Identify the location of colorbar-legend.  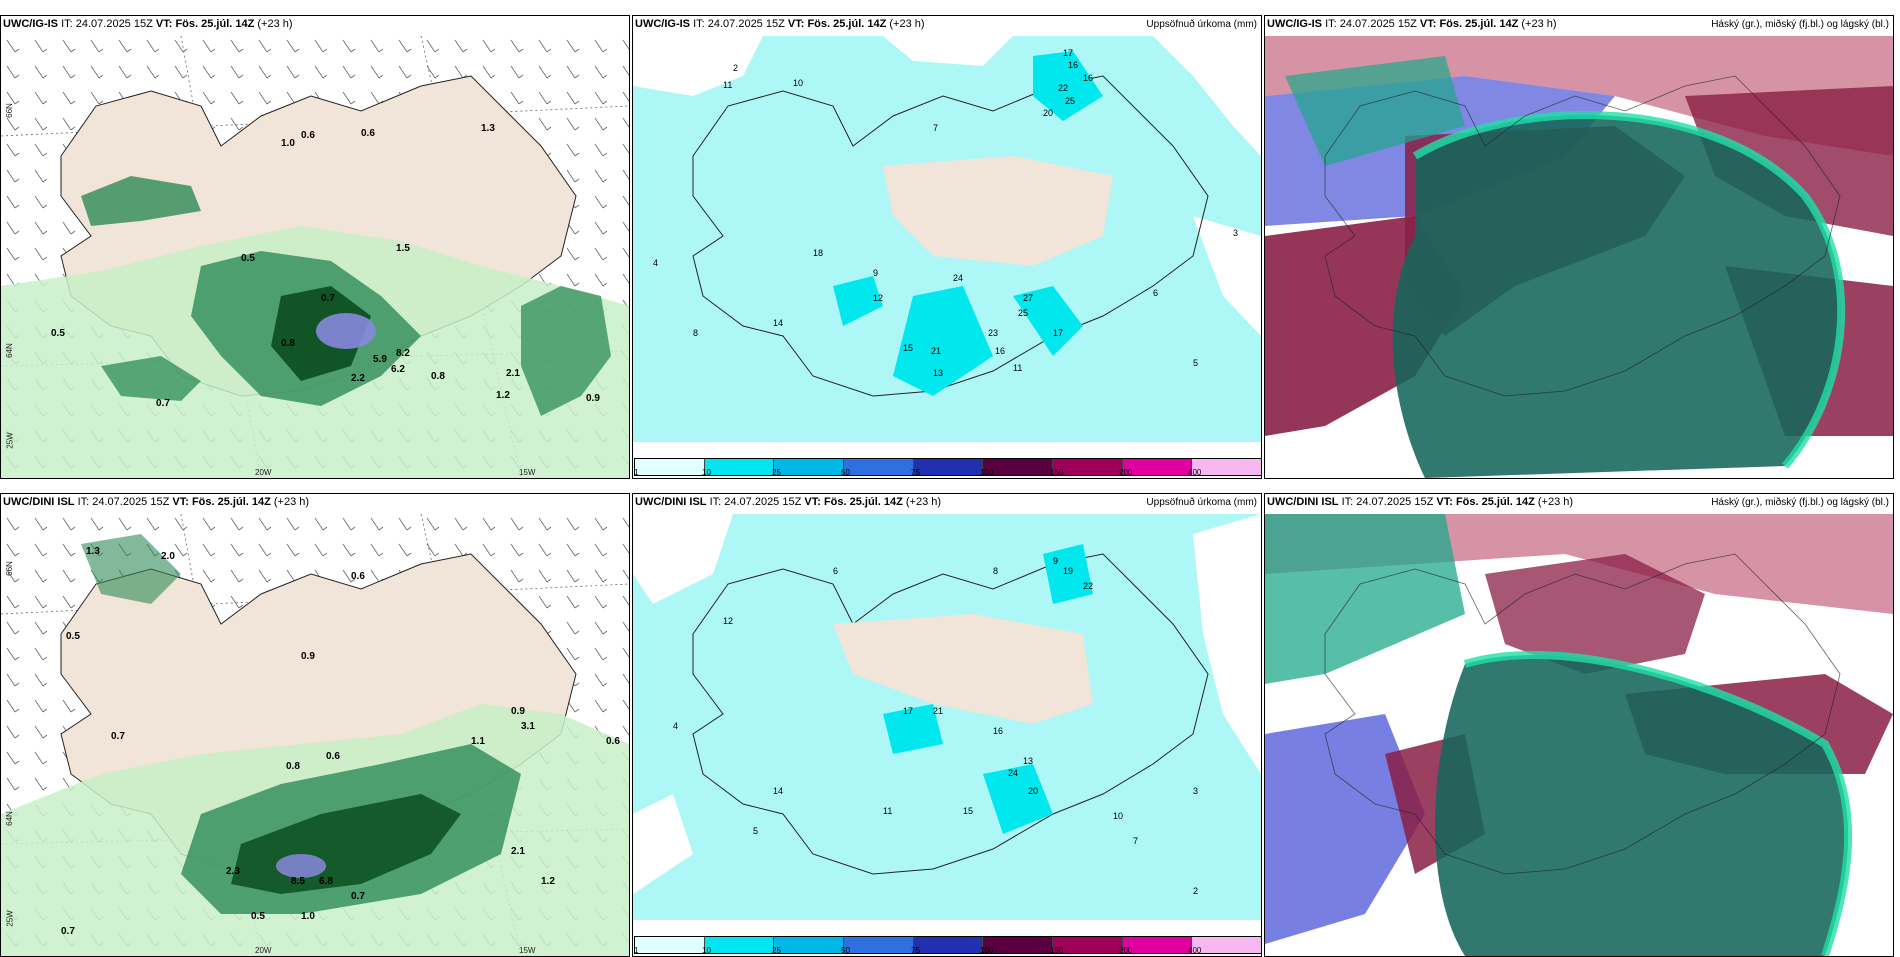
(947, 945).